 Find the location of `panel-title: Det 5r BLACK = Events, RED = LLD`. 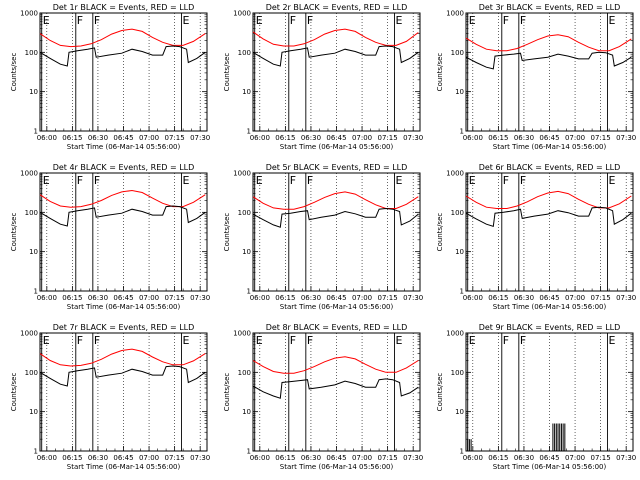

panel-title: Det 5r BLACK = Events, RED = LLD is located at coordinates (337, 167).